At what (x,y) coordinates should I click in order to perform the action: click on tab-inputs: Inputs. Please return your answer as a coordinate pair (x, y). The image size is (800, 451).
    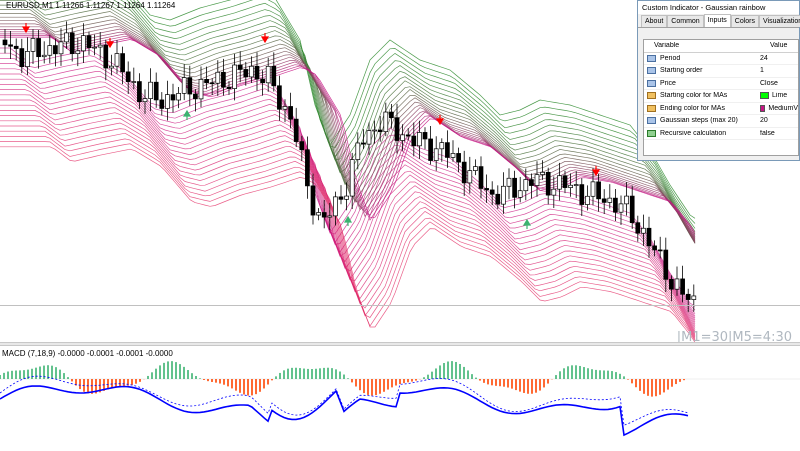
    Looking at the image, I should click on (717, 20).